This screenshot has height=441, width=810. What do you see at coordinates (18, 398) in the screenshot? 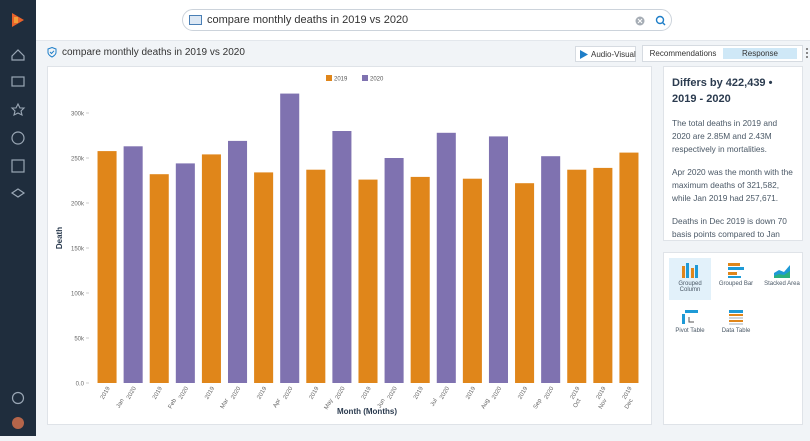
I see `info-icon` at bounding box center [18, 398].